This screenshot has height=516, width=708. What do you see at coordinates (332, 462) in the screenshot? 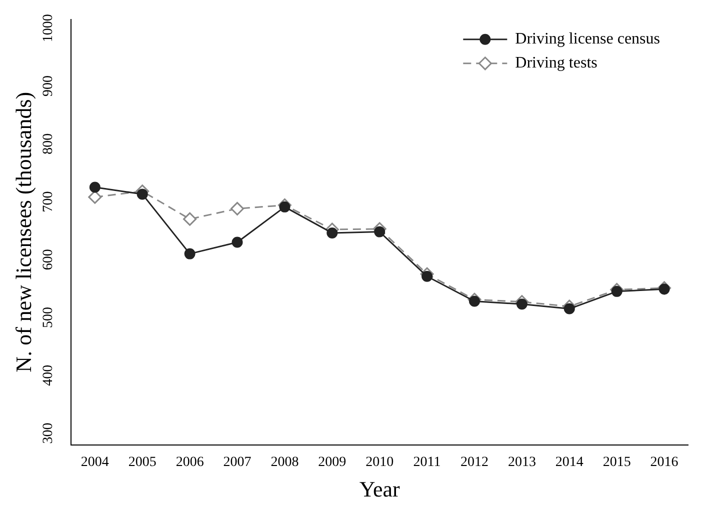
I see `x-tick-label: 2009` at bounding box center [332, 462].